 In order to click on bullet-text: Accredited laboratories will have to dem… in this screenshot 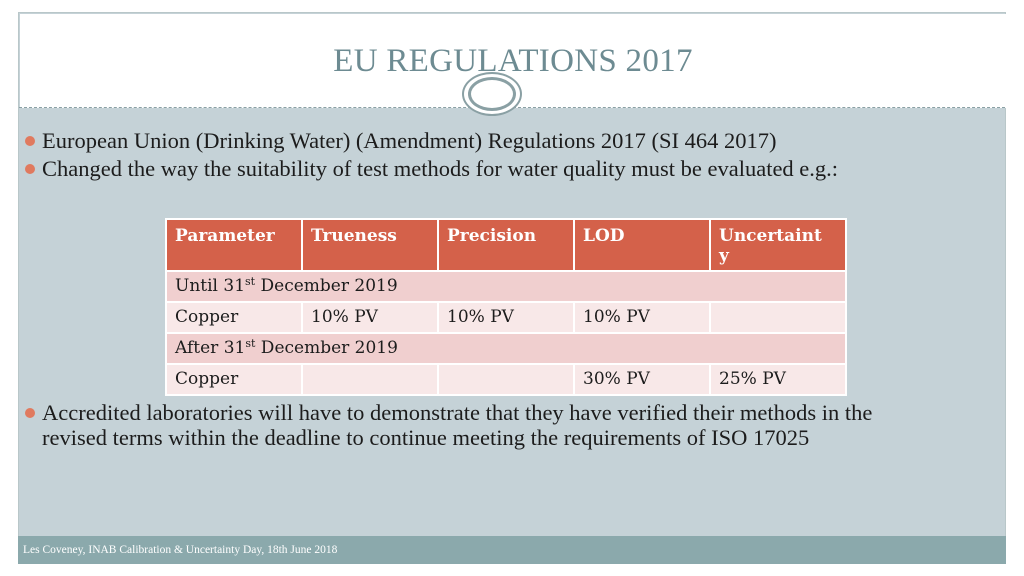, I will do `click(457, 425)`.